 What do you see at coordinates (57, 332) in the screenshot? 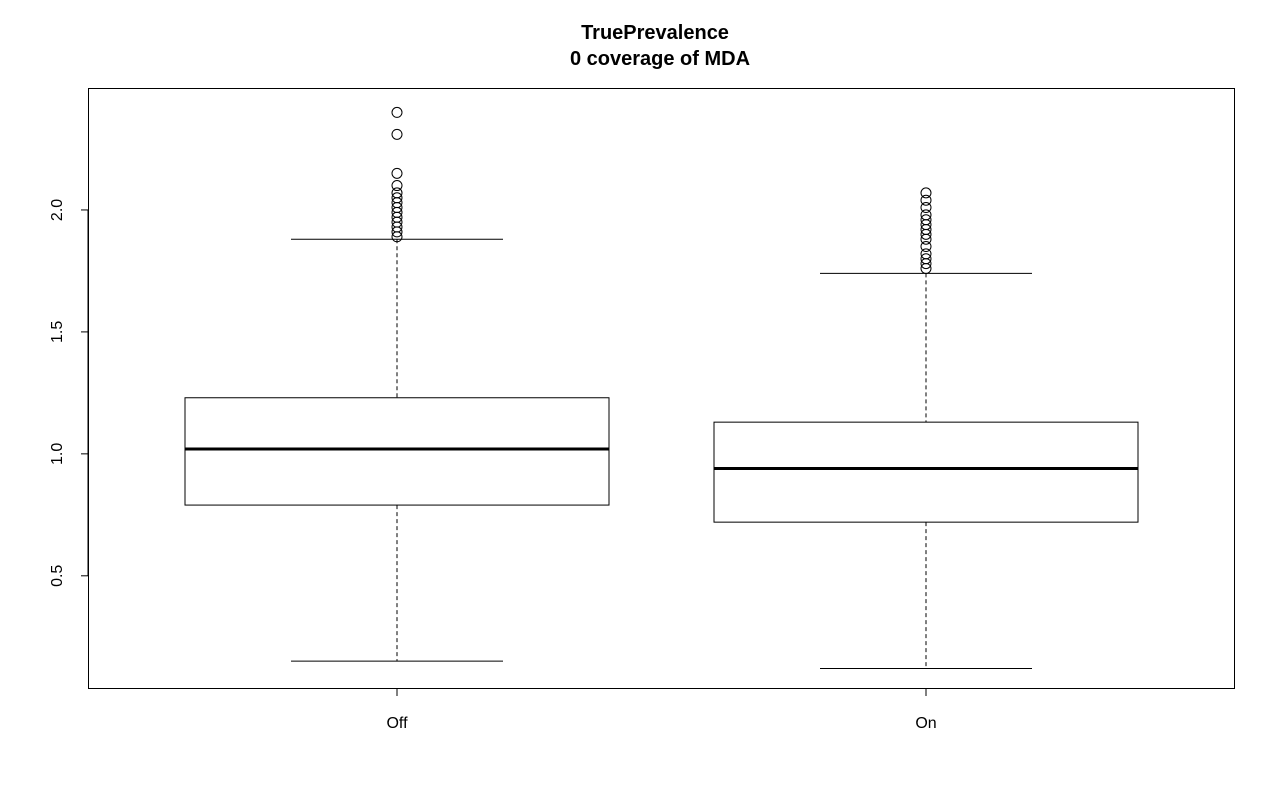
I see `y-tick-label: 1.5` at bounding box center [57, 332].